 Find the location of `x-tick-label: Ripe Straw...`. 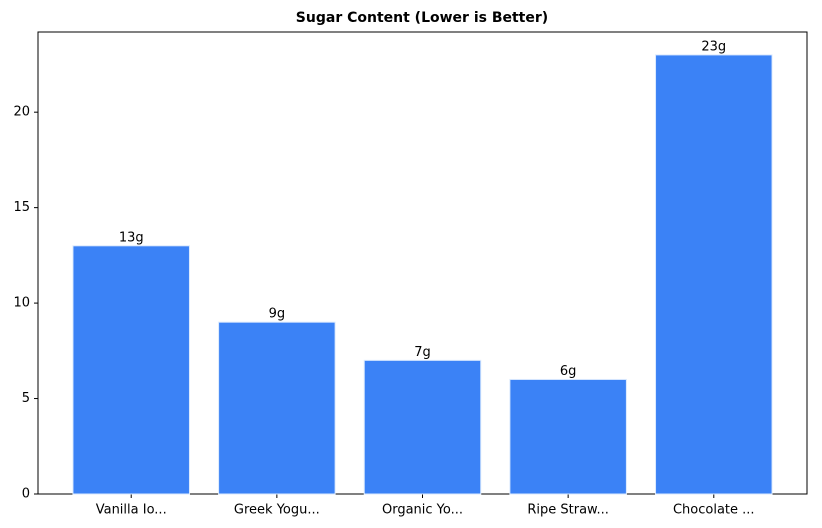

x-tick-label: Ripe Straw... is located at coordinates (568, 510).